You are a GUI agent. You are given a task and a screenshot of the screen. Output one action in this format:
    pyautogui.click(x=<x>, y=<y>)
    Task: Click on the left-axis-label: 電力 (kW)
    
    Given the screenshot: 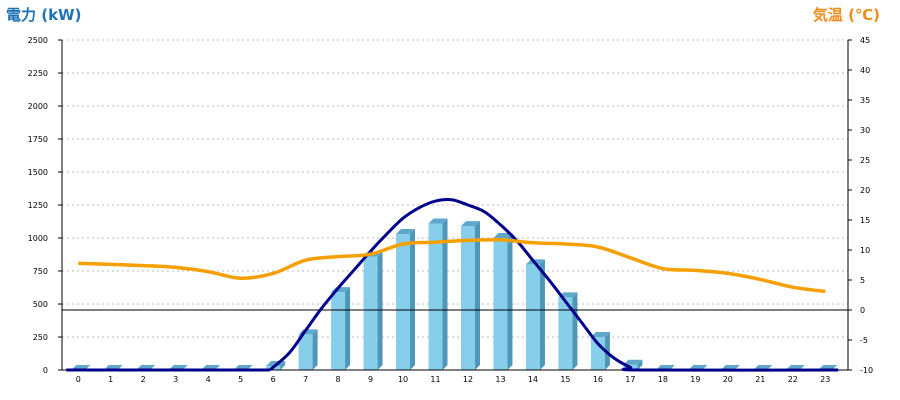 What is the action you would take?
    pyautogui.click(x=44, y=15)
    